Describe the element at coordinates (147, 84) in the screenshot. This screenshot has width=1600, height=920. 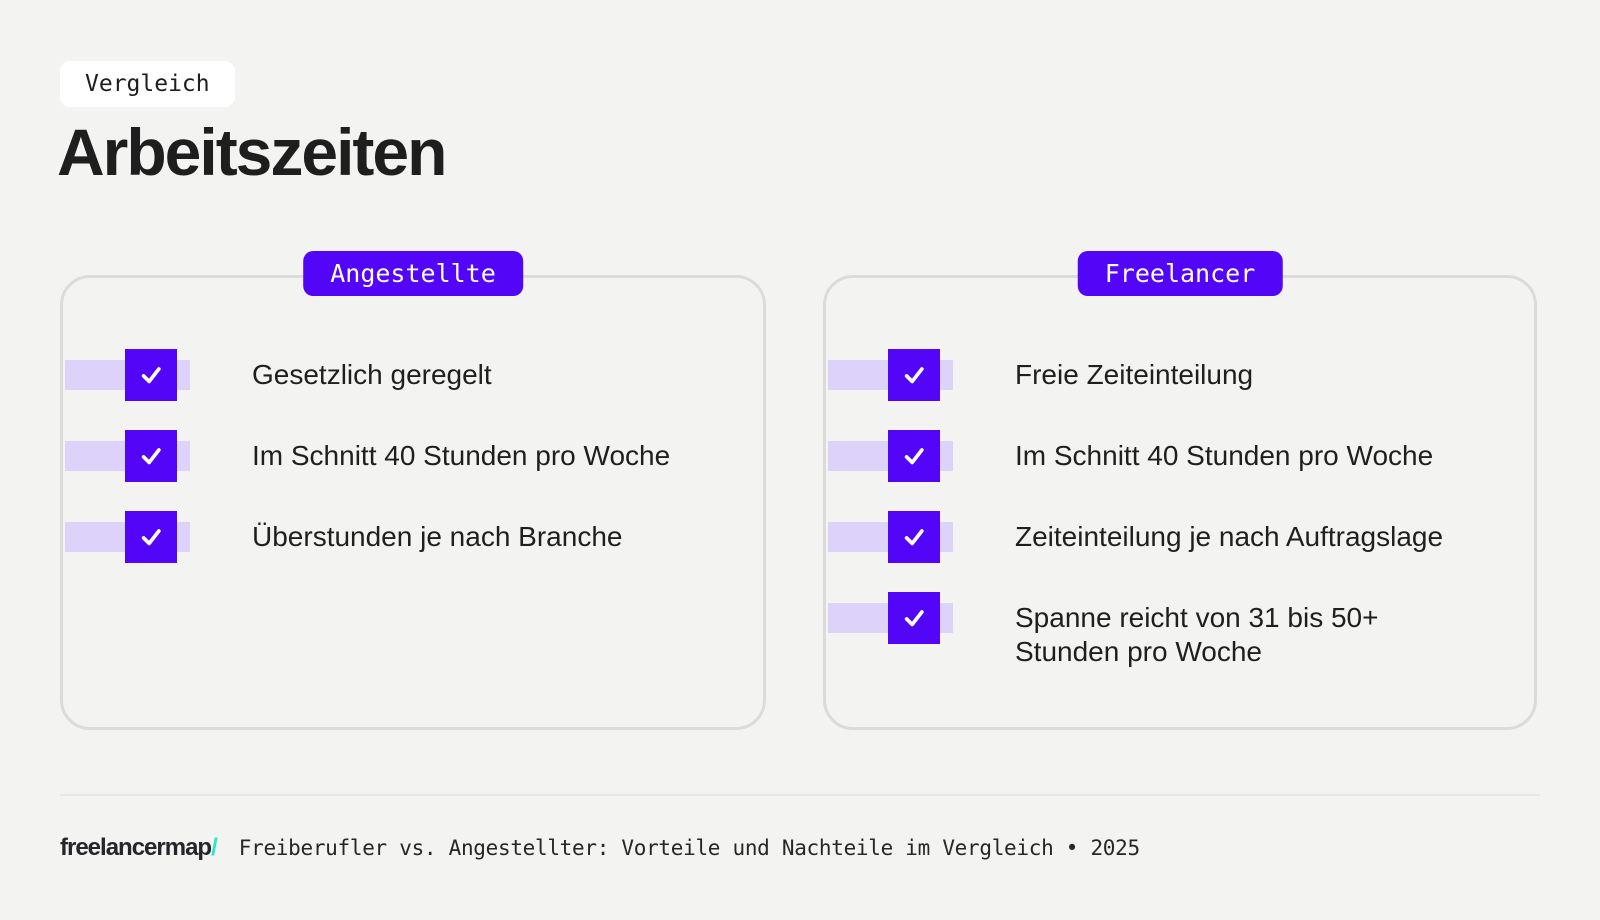
I see `category-tag: Vergleich` at that location.